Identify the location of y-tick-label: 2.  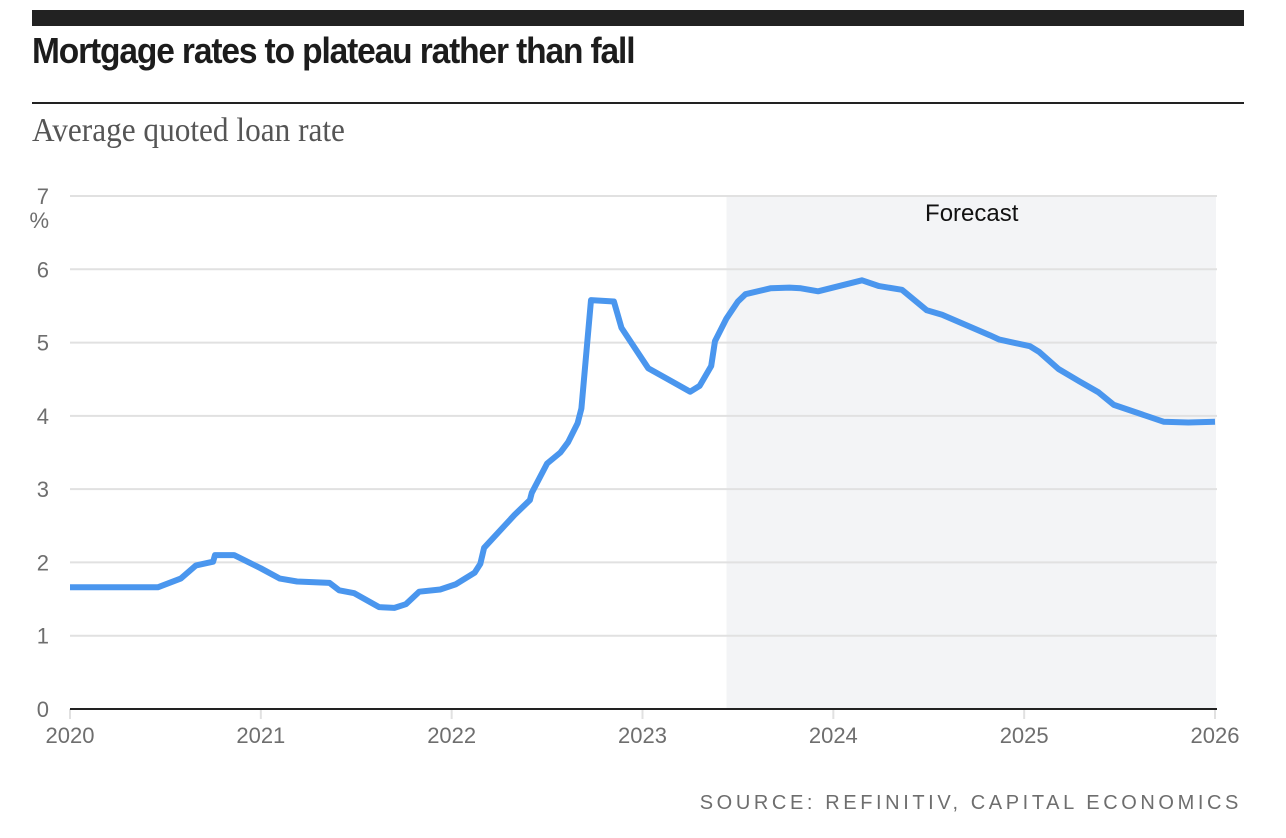
(43, 562).